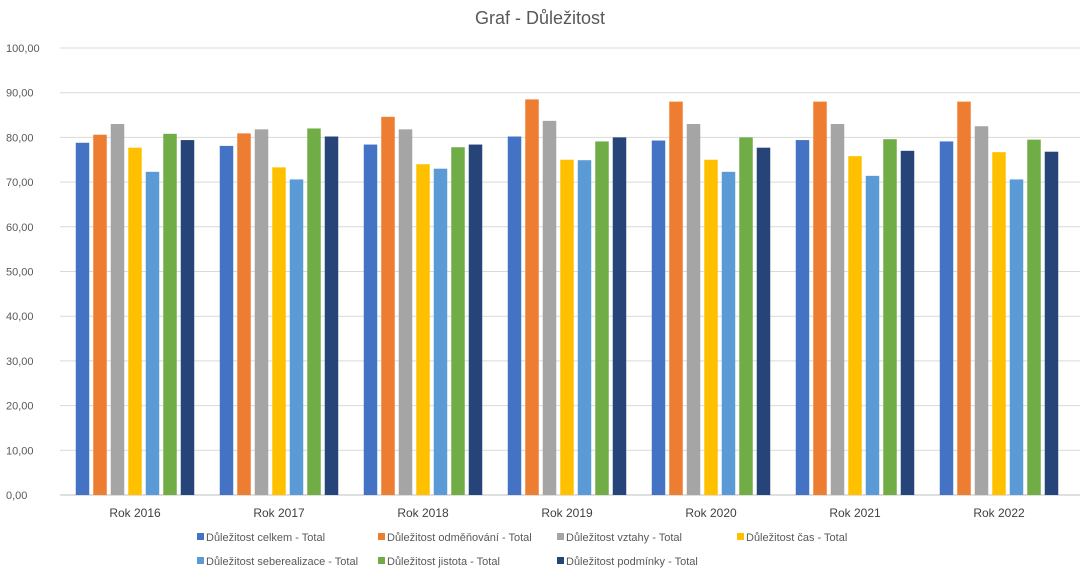 The width and height of the screenshot is (1080, 574). Describe the element at coordinates (279, 513) in the screenshot. I see `x-tick-label: Rok 2017` at that location.